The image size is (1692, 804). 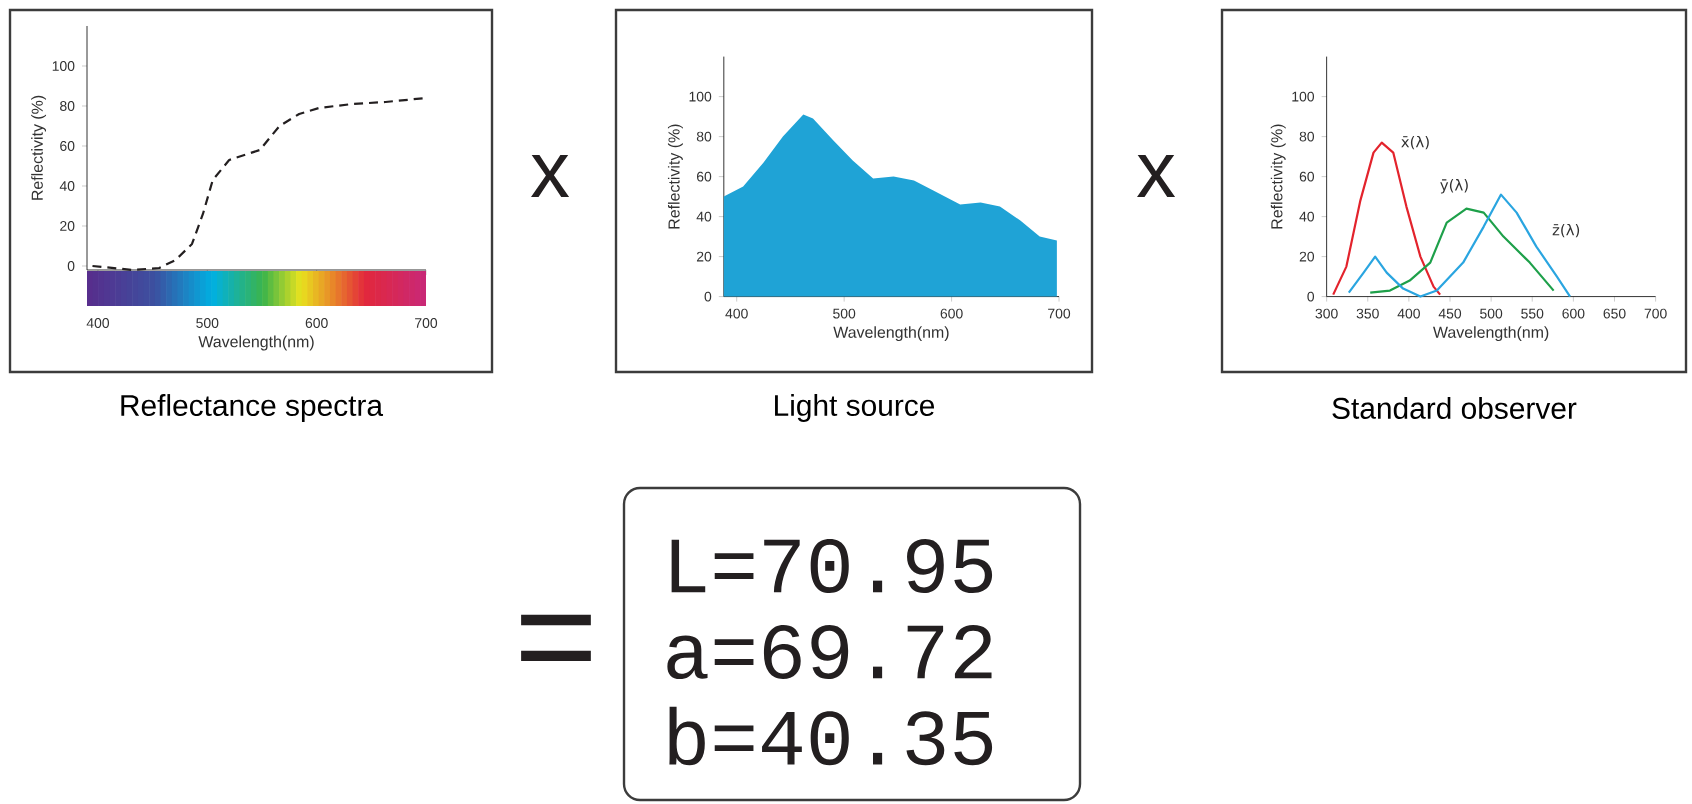 What do you see at coordinates (855, 408) in the screenshot?
I see `text: Light source` at bounding box center [855, 408].